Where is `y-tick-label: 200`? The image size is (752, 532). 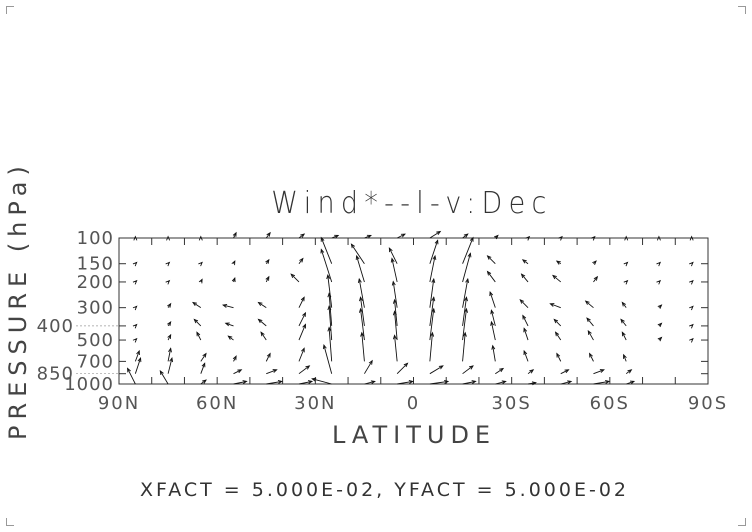 y-tick-label: 200 is located at coordinates (95, 282).